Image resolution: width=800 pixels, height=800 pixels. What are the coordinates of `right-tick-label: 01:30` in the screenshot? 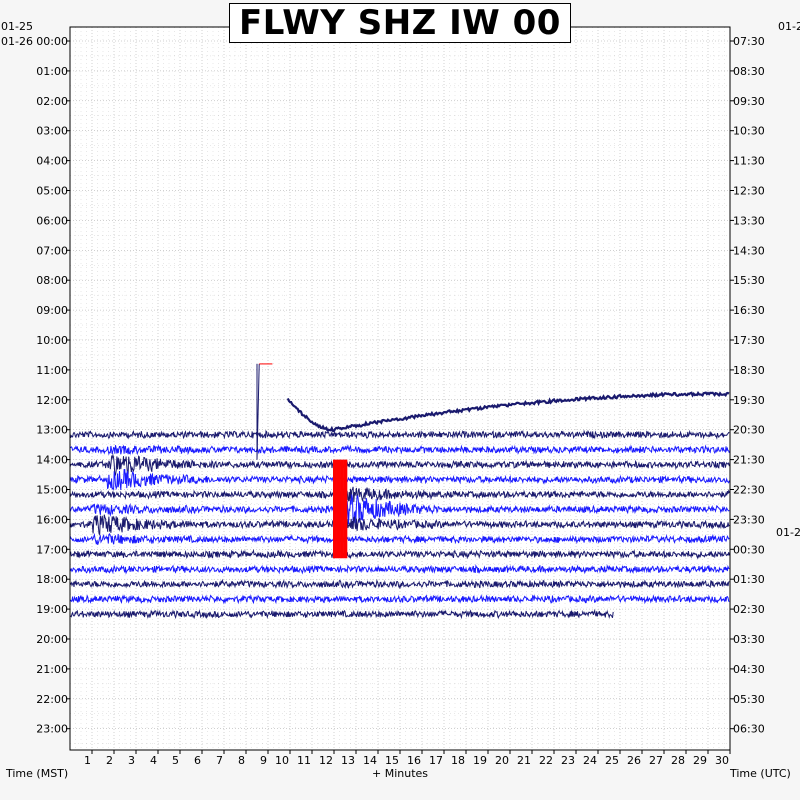 It's located at (749, 579).